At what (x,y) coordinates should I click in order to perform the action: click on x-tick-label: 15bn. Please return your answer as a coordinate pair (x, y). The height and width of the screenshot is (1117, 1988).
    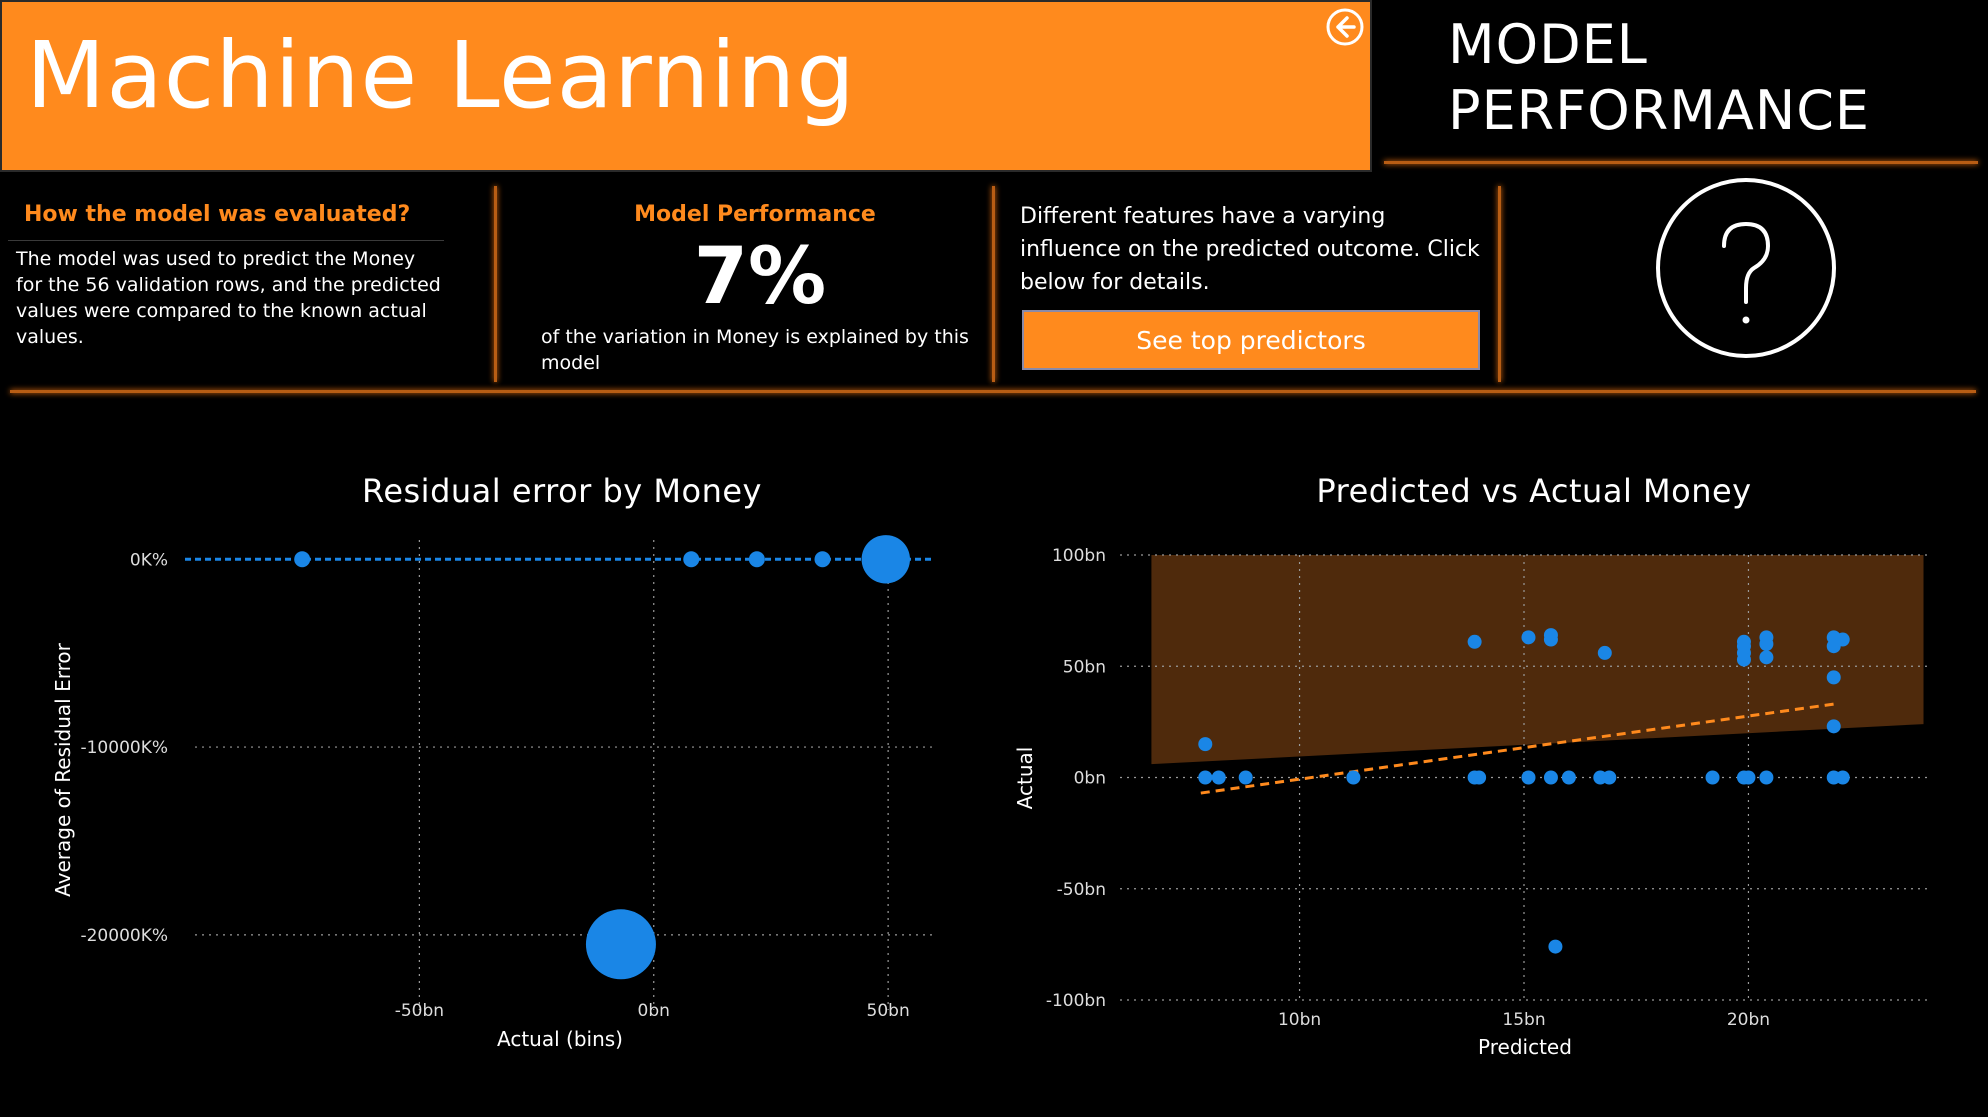
    Looking at the image, I should click on (1523, 1020).